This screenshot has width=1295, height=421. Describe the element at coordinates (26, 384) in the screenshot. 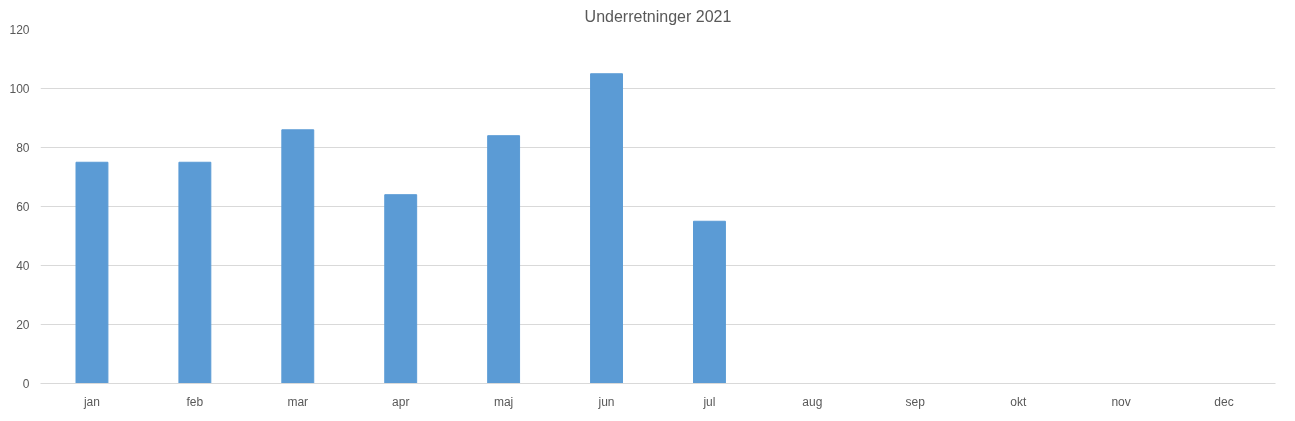

I see `y-tick-label: 0` at that location.